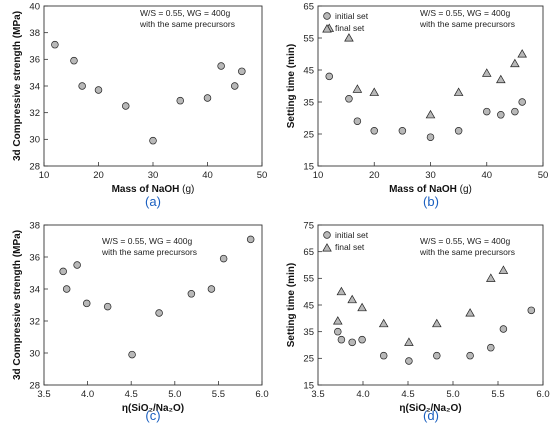  I want to click on y-tick-label: 75, so click(308, 225).